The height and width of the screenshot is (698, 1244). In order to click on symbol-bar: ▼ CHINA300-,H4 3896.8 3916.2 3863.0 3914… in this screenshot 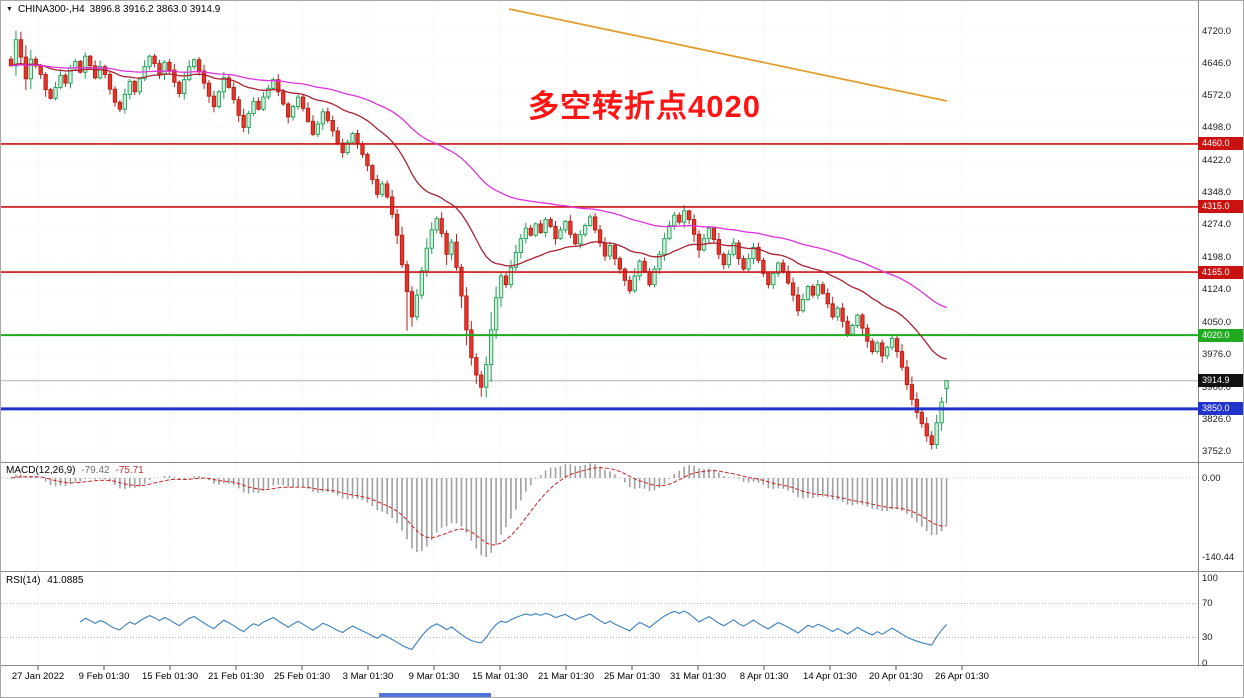, I will do `click(113, 9)`.